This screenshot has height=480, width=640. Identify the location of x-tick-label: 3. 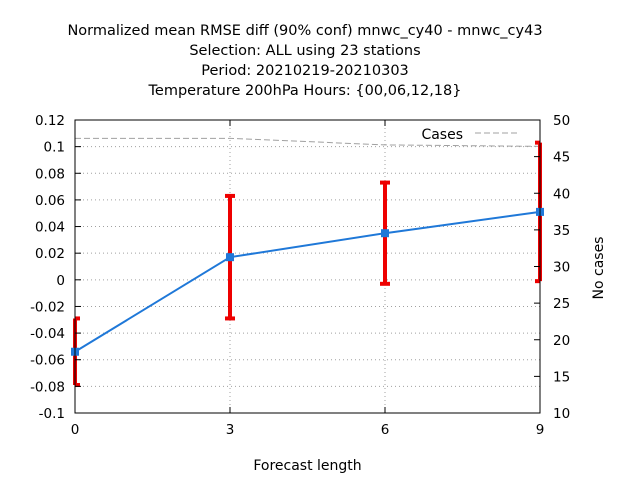
(230, 430).